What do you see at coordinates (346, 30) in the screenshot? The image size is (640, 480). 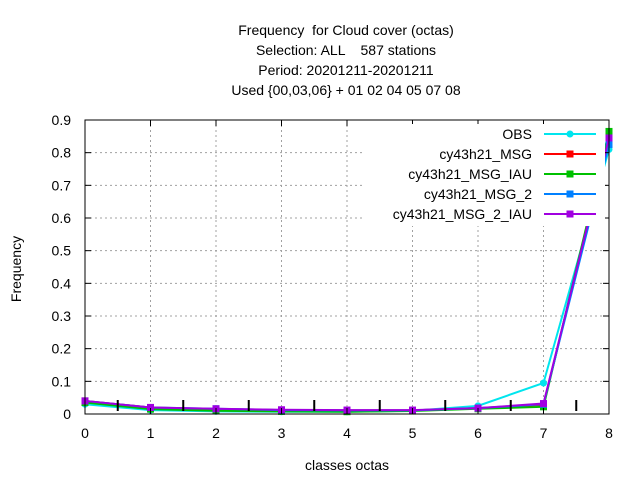 I see `title-line: Frequency for Cloud cover (octas)` at bounding box center [346, 30].